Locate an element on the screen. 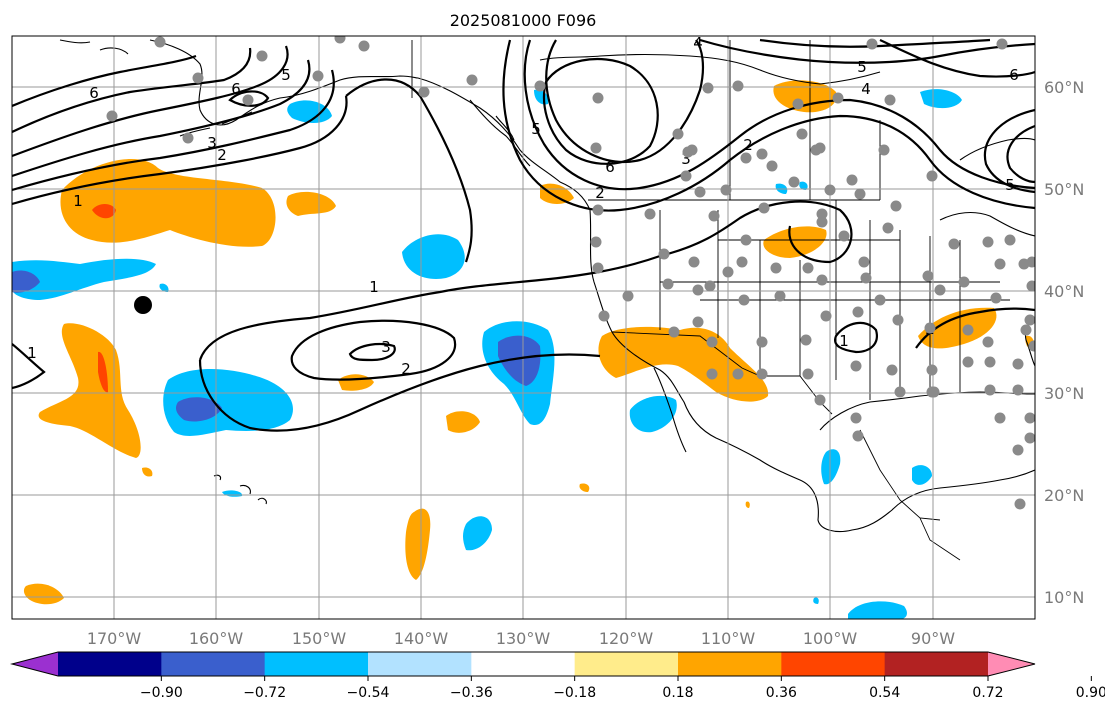  colorbar-tick-label: −0.54 is located at coordinates (368, 693).